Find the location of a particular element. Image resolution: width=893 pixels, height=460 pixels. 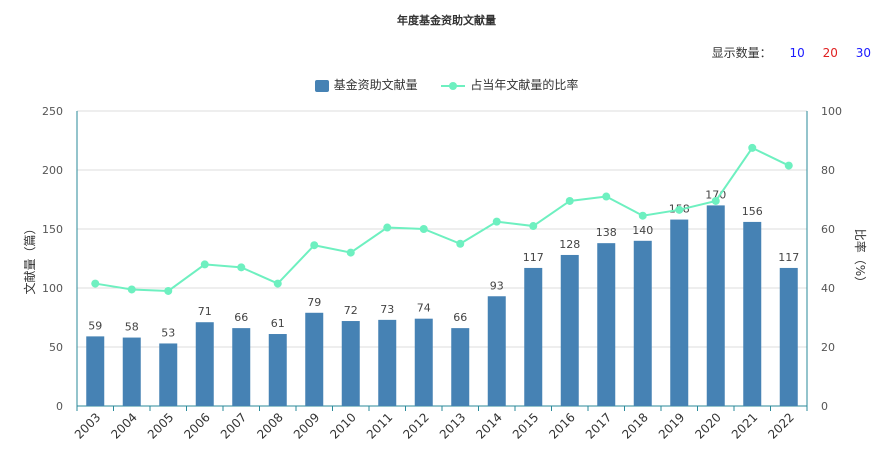

bar-value-label: 73 is located at coordinates (387, 309).